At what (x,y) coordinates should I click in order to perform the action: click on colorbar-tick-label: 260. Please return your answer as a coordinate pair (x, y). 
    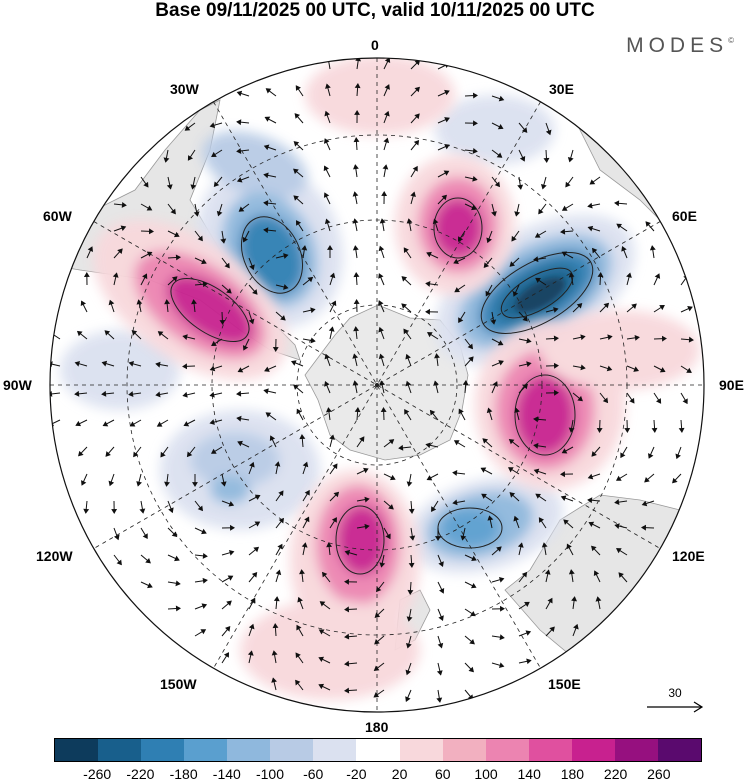
    Looking at the image, I should click on (659, 774).